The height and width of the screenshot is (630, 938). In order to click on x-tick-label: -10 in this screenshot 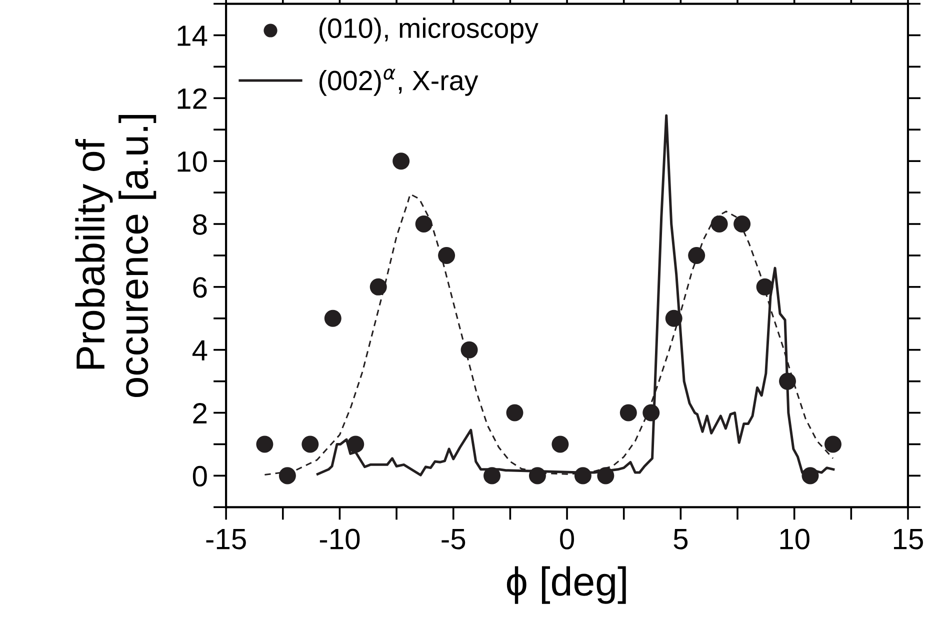, I will do `click(340, 539)`.